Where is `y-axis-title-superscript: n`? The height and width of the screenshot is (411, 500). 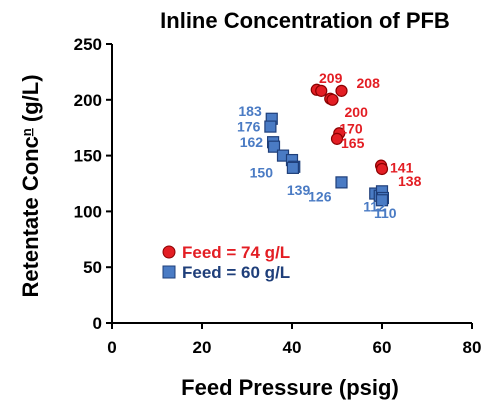
y-axis-title-superscript: n is located at coordinates (26, 132).